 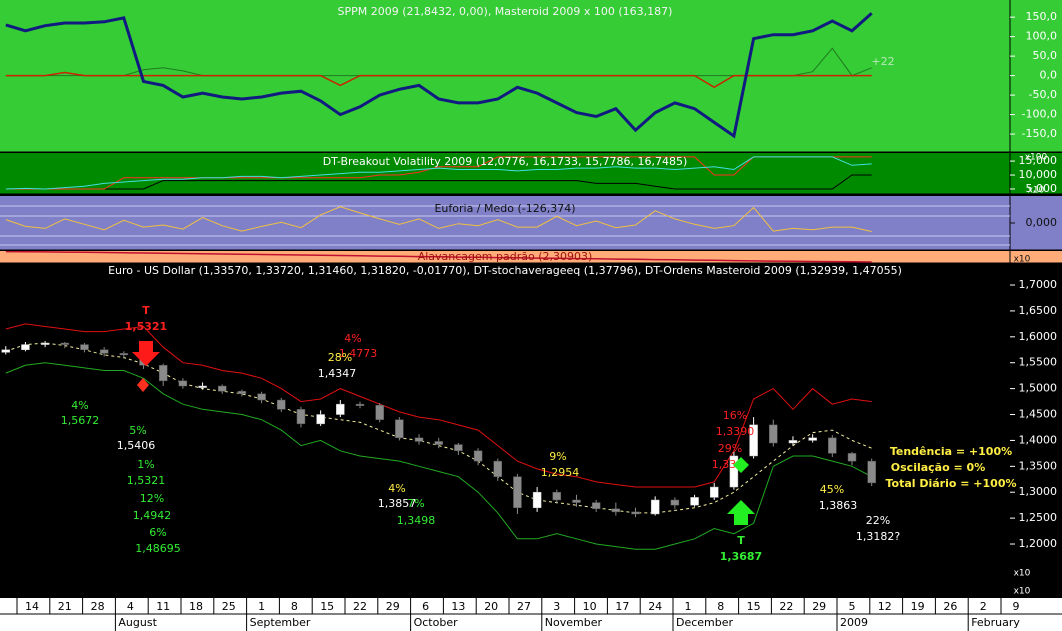 I want to click on panel-background, so click(x=531, y=223).